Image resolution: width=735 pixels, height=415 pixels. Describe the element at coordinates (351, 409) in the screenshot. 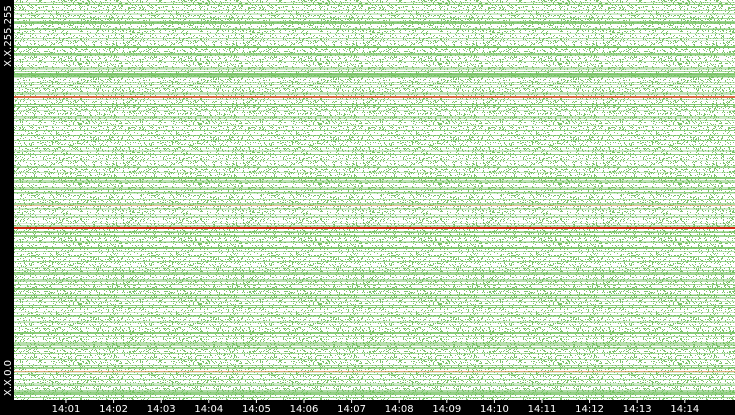

I see `x-tick-label: 14:07` at that location.